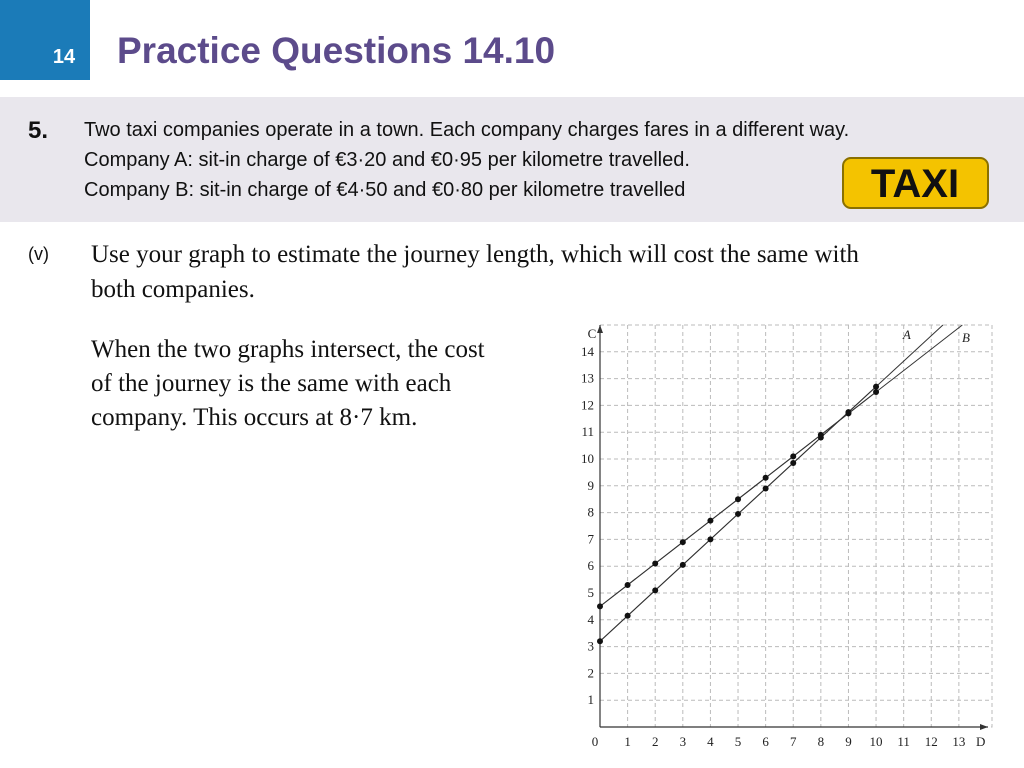 The height and width of the screenshot is (768, 1024). What do you see at coordinates (876, 741) in the screenshot?
I see `x-tick-label: 10` at bounding box center [876, 741].